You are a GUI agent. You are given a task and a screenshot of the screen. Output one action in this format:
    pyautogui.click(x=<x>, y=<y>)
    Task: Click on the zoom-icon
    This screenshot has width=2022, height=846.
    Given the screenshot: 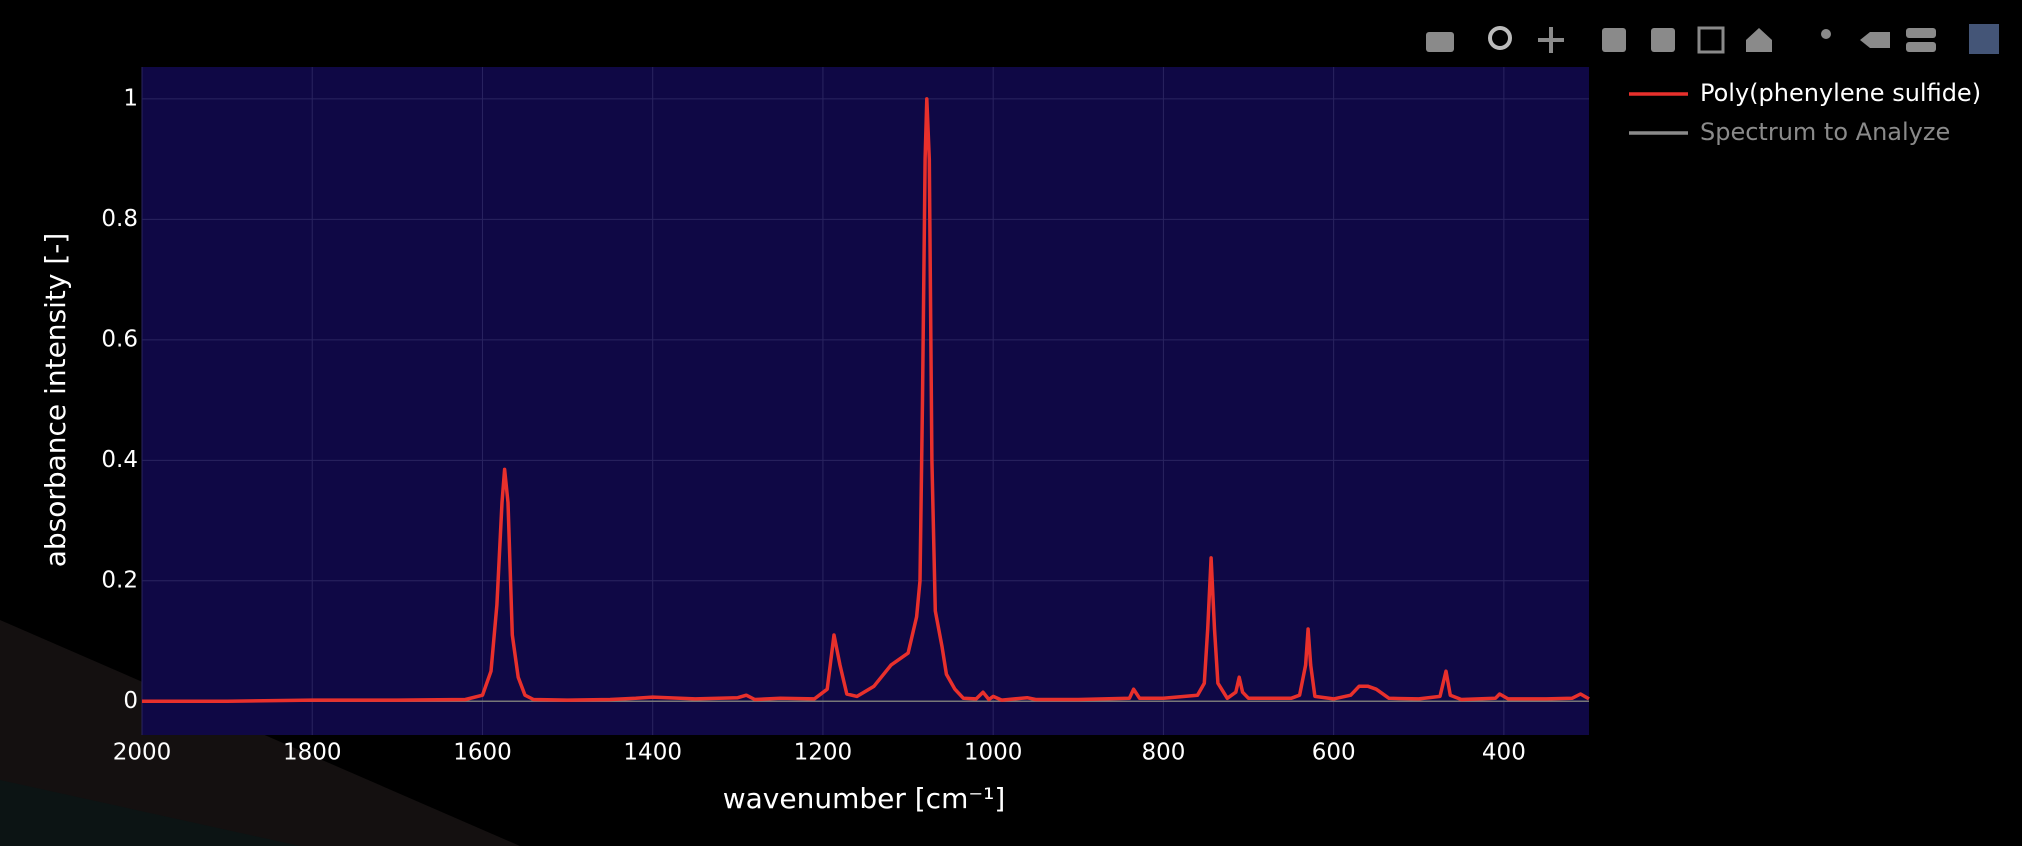 What is the action you would take?
    pyautogui.click(x=1500, y=38)
    